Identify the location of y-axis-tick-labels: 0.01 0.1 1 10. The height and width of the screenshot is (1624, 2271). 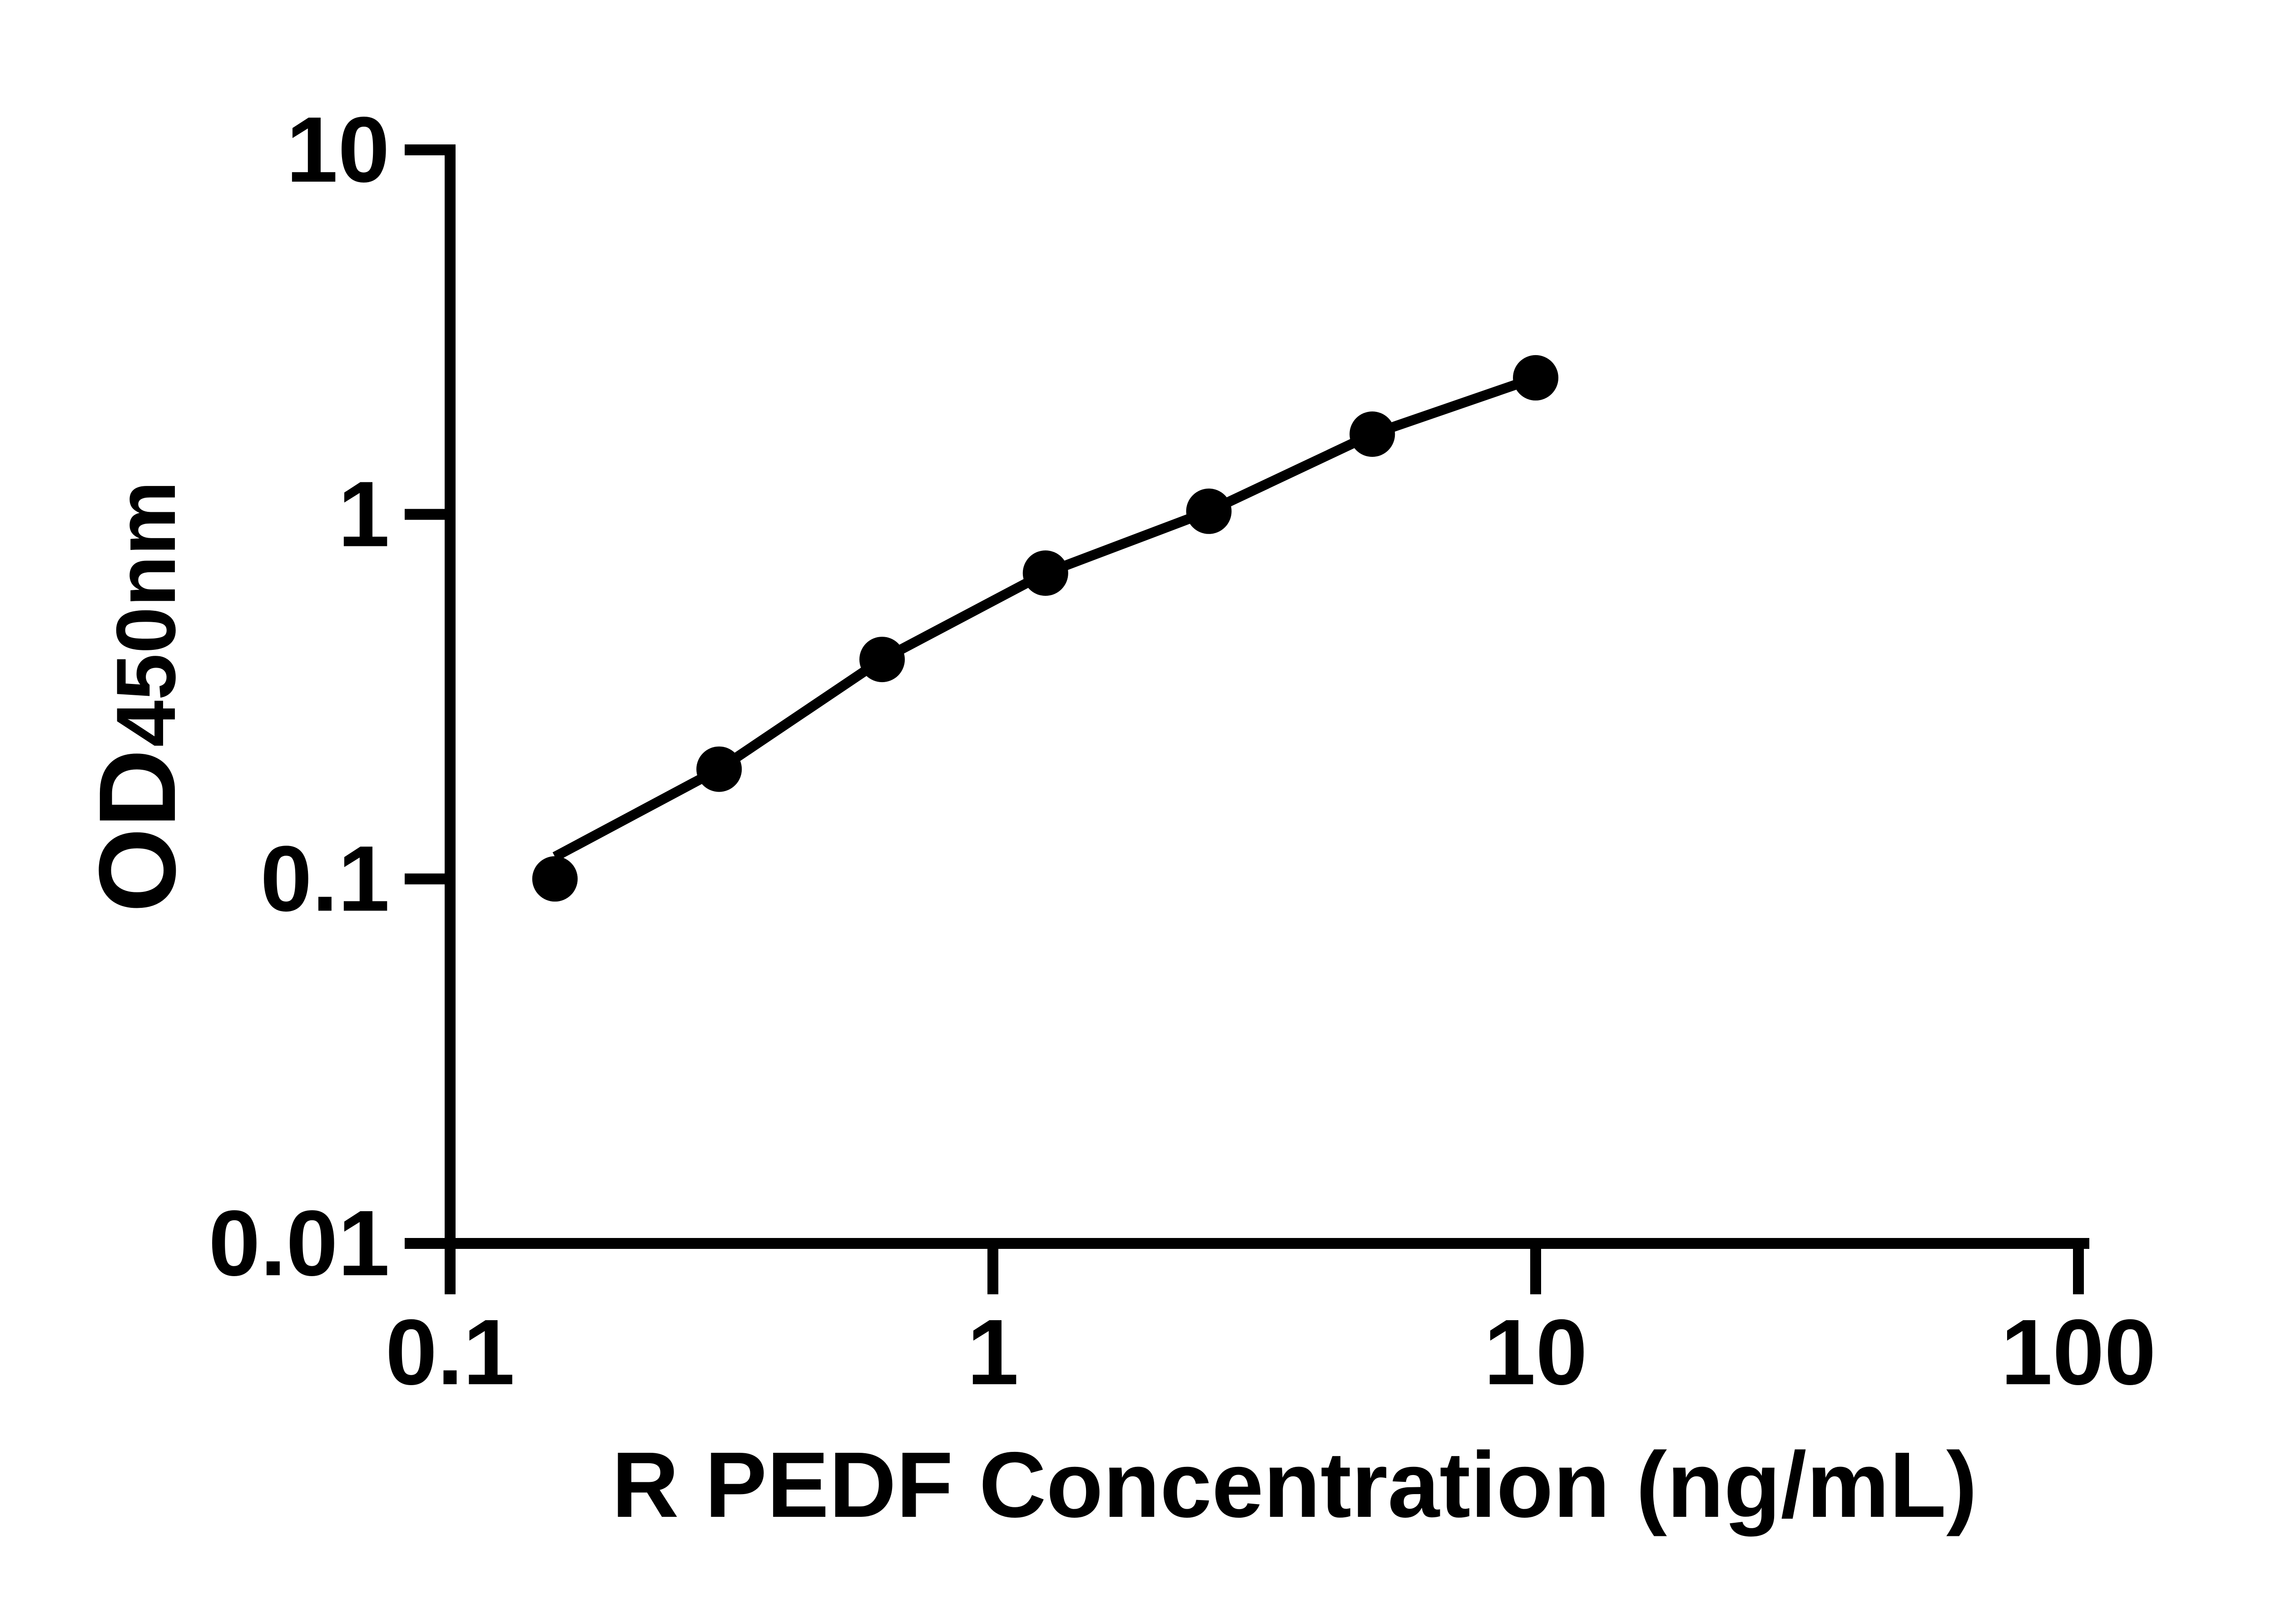
(299, 696).